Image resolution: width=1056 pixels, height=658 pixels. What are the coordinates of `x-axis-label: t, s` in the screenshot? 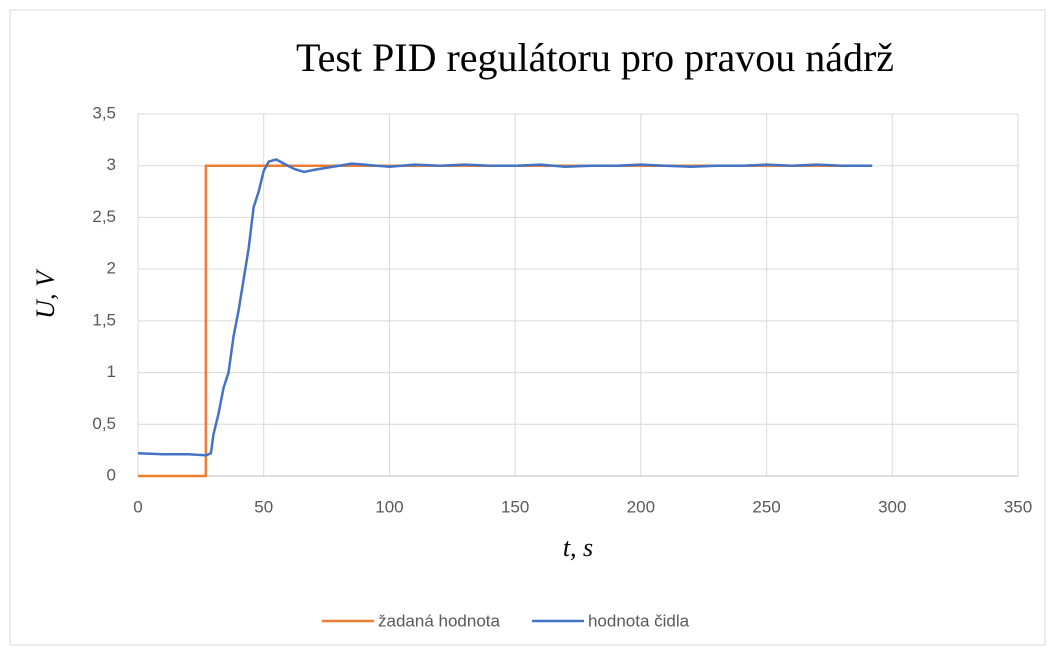 It's located at (578, 547).